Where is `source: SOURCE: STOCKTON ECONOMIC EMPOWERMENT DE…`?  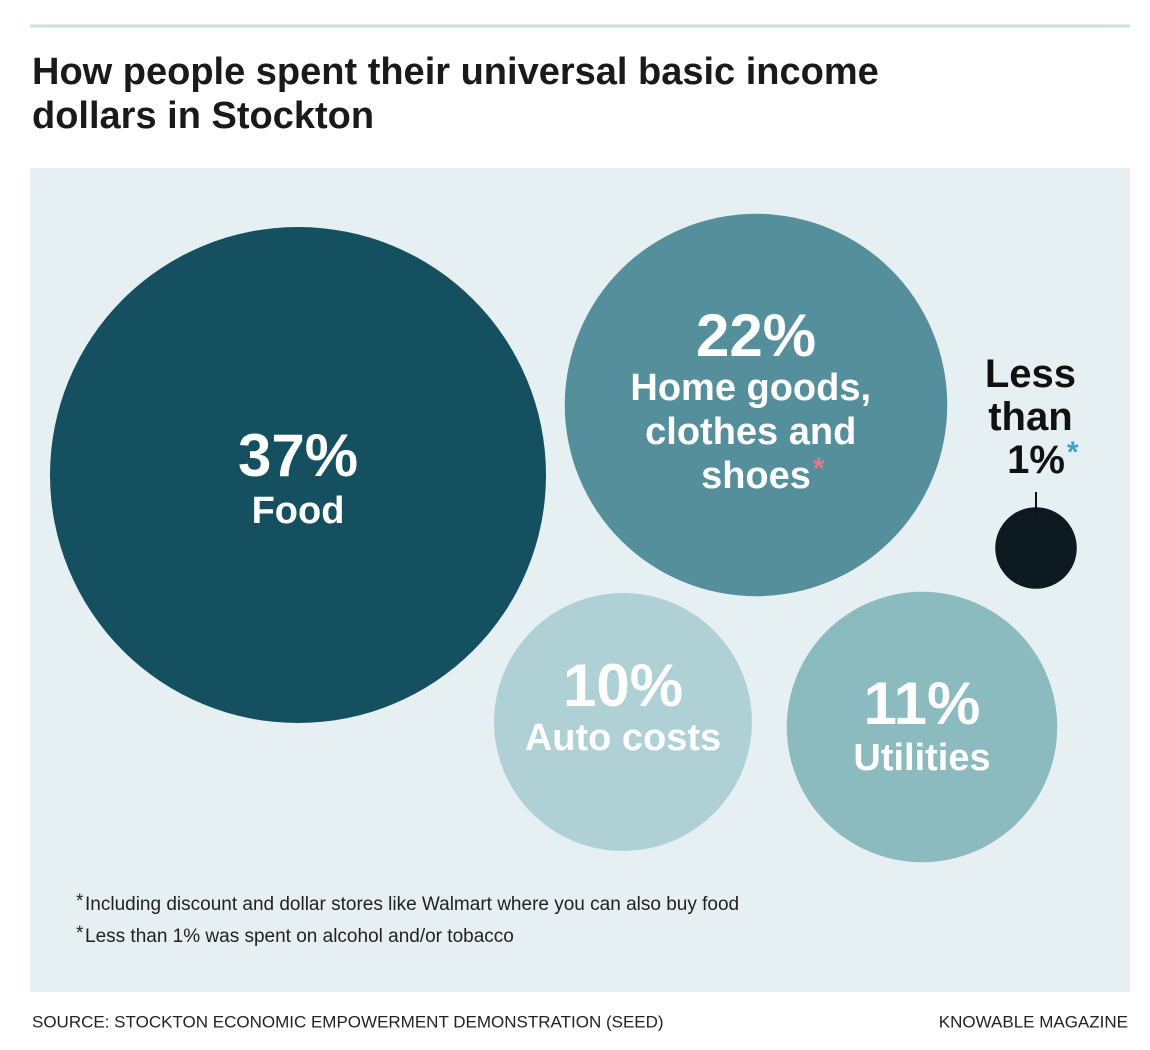 source: SOURCE: STOCKTON ECONOMIC EMPOWERMENT DE… is located at coordinates (348, 1021).